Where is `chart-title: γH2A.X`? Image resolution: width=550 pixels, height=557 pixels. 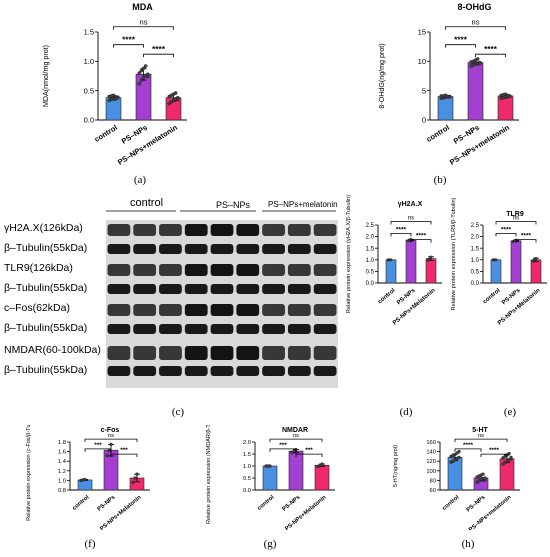
chart-title: γH2A.X is located at coordinates (410, 204).